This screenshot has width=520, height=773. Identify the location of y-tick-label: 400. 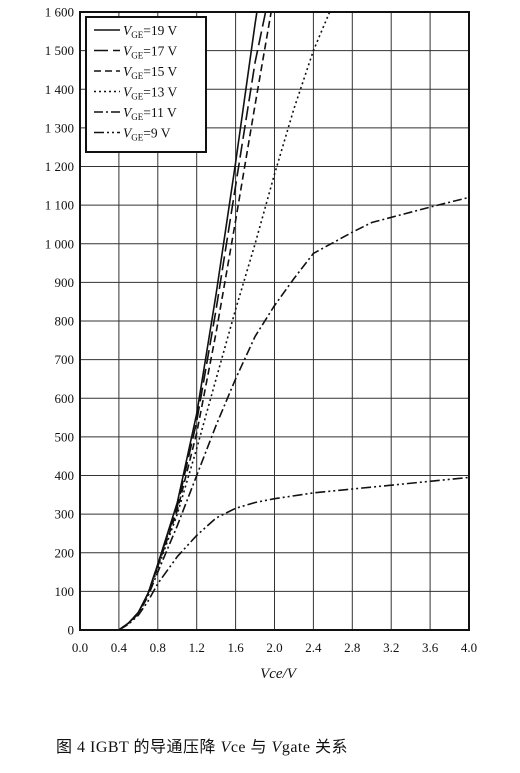
(65, 475).